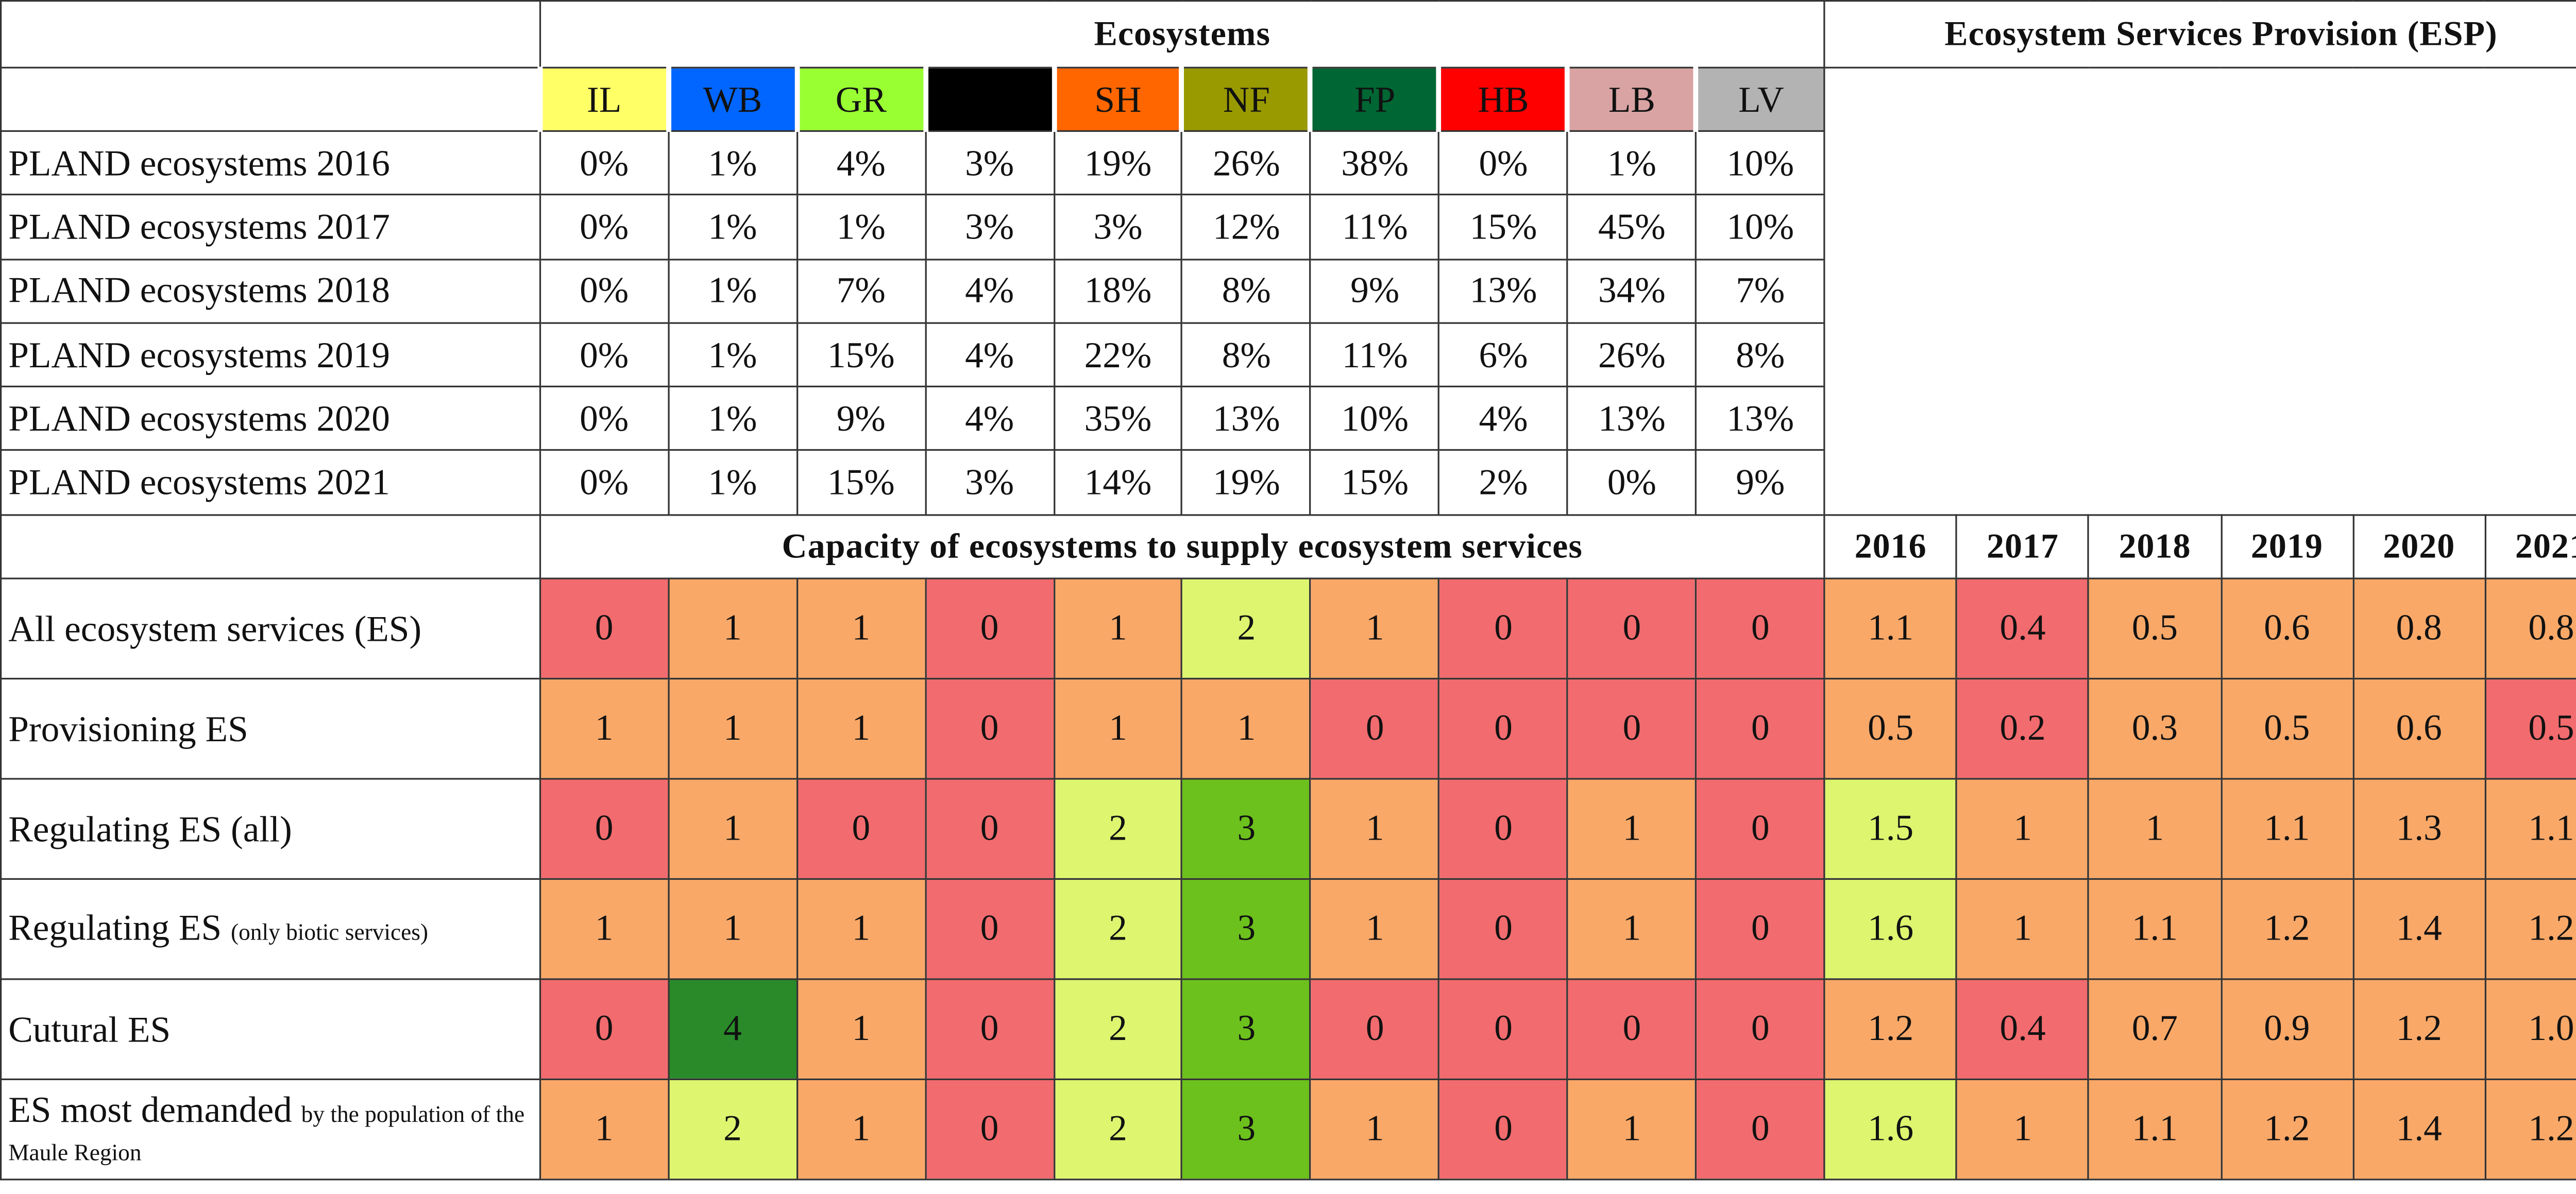 The height and width of the screenshot is (1194, 2576). Describe the element at coordinates (1375, 355) in the screenshot. I see `pland-value: 11%` at that location.